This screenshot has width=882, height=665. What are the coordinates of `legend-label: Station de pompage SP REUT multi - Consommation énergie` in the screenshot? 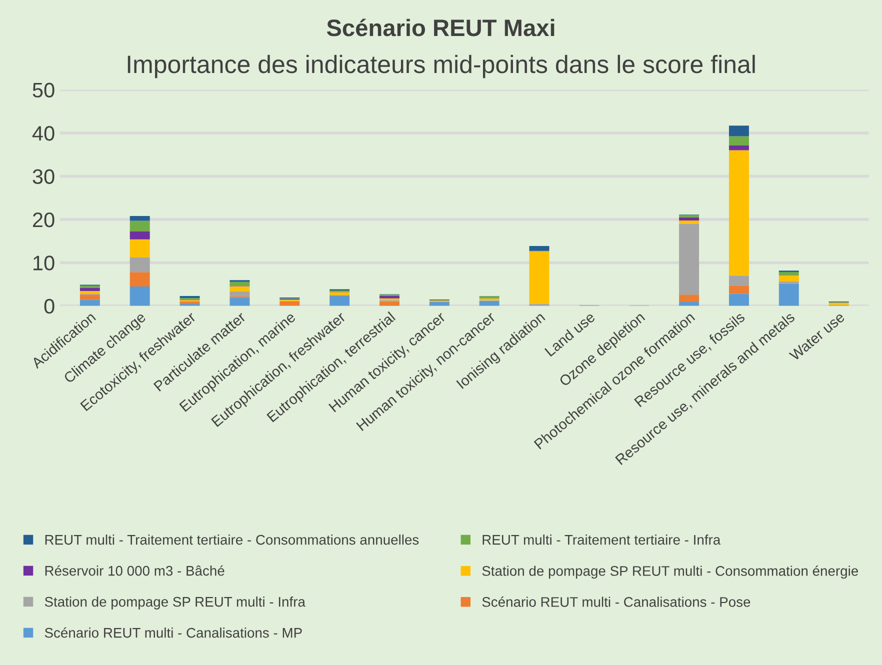 It's located at (670, 572).